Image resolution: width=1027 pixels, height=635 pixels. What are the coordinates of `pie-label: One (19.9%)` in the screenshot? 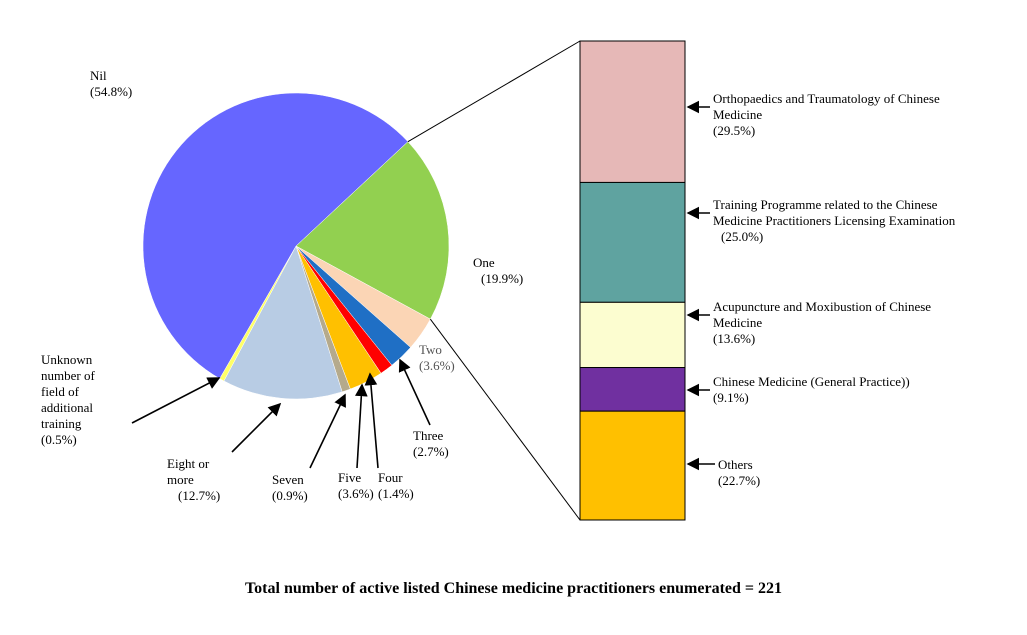 It's located at (498, 271).